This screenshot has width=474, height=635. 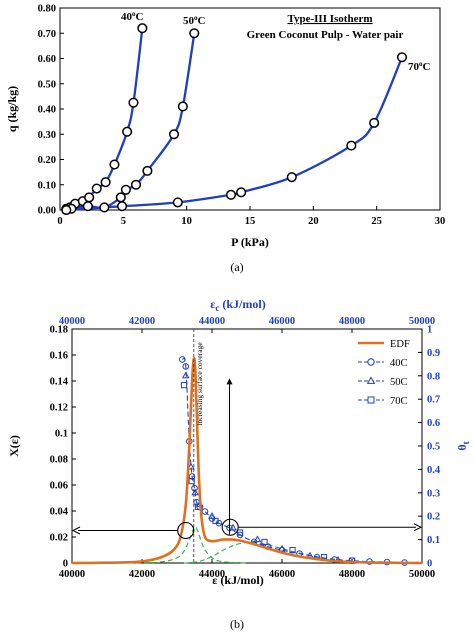 I want to click on edf-y-tick-label: 0.08, so click(x=59, y=460).